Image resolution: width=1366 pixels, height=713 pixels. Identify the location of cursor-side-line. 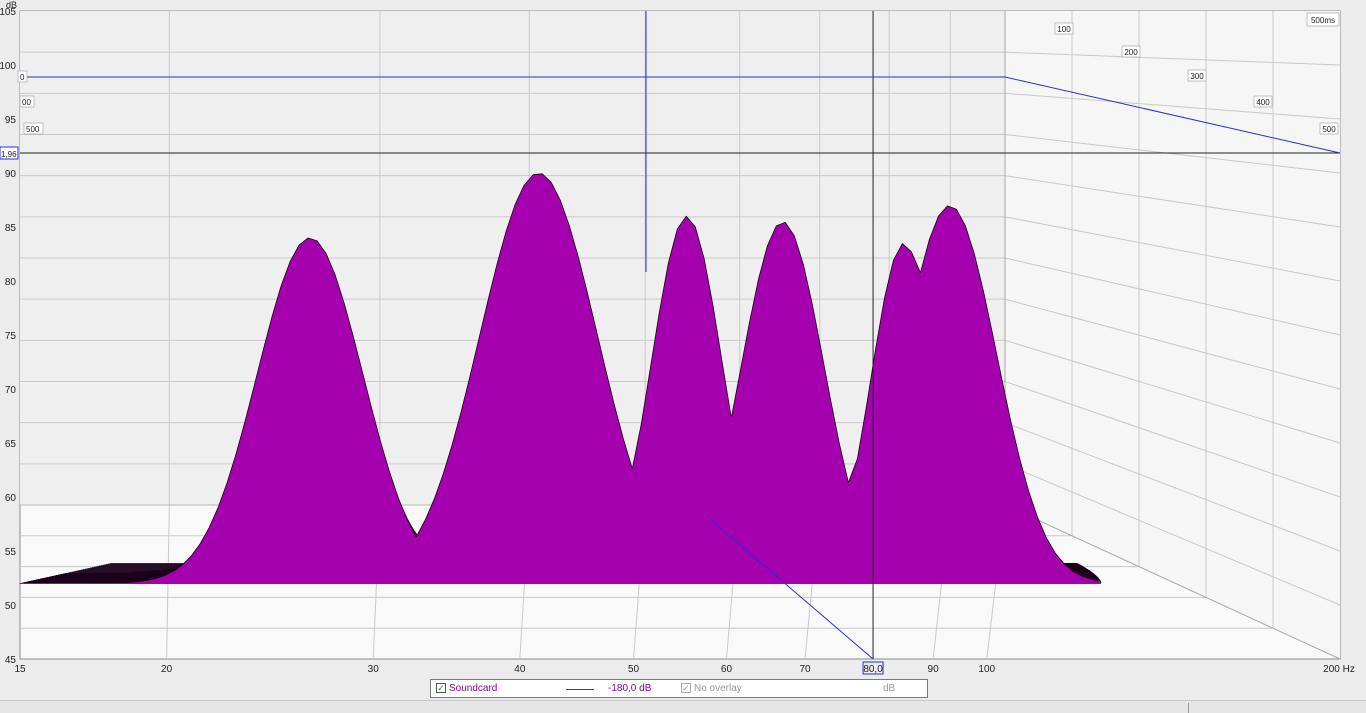
(1172, 115).